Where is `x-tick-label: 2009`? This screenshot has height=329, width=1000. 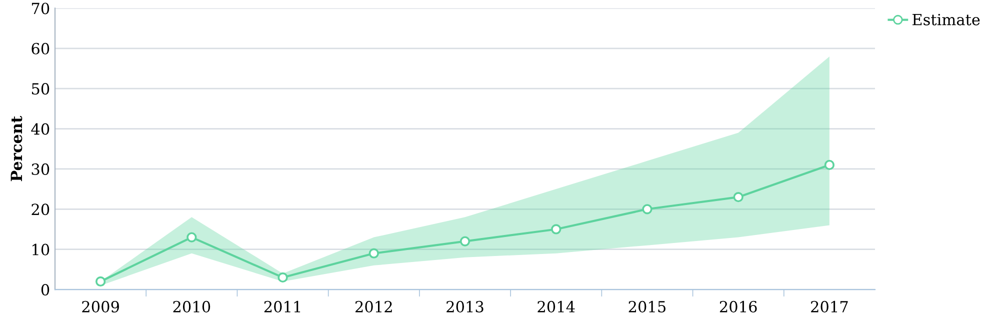
x-tick-label: 2009 is located at coordinates (100, 306).